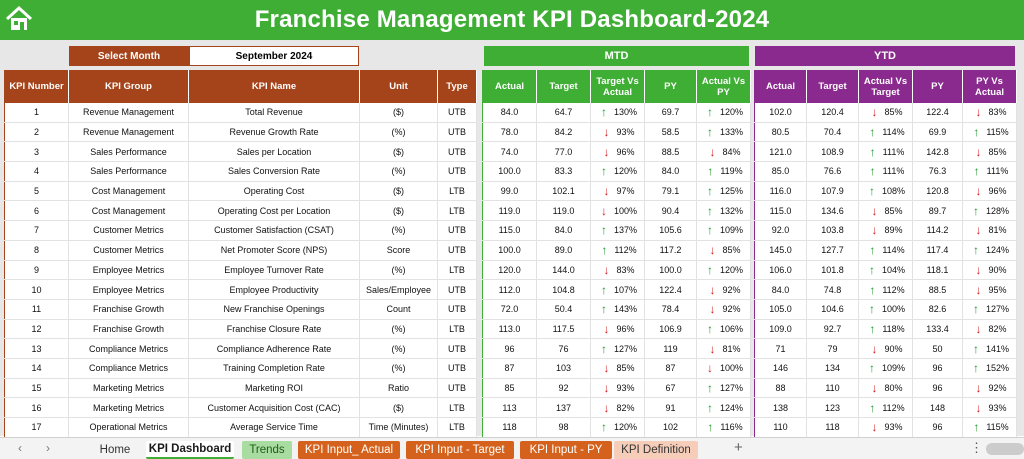 The width and height of the screenshot is (1024, 459). Describe the element at coordinates (723, 388) in the screenshot. I see `mtd-actual-vs-py-cell-wrap: ↑ 127%` at that location.